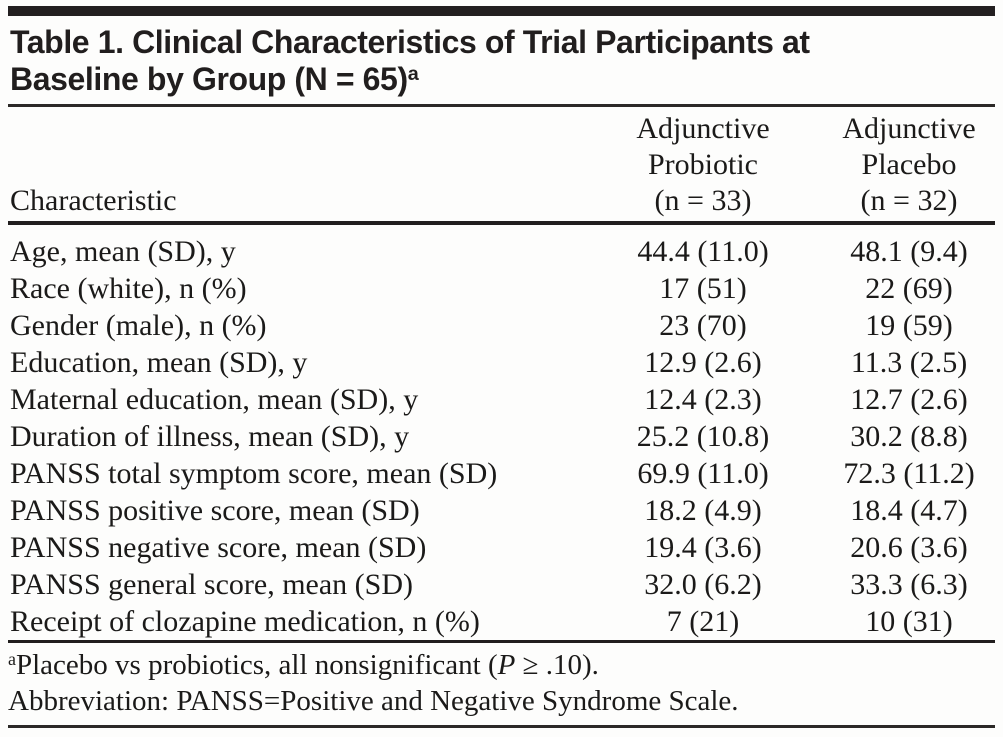  What do you see at coordinates (909, 200) in the screenshot?
I see `placebo-header-n: (n = 32)` at bounding box center [909, 200].